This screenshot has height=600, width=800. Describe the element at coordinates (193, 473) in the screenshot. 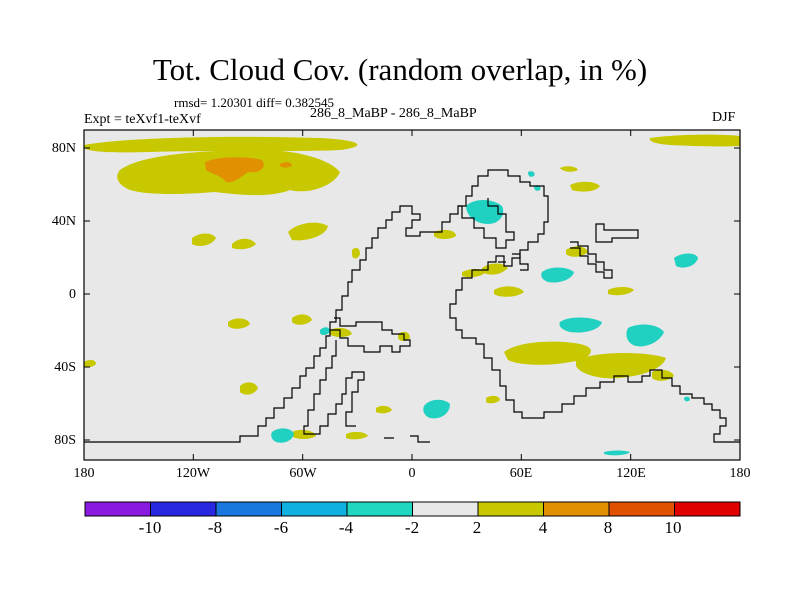

I see `lon-tick-label: 120W` at that location.